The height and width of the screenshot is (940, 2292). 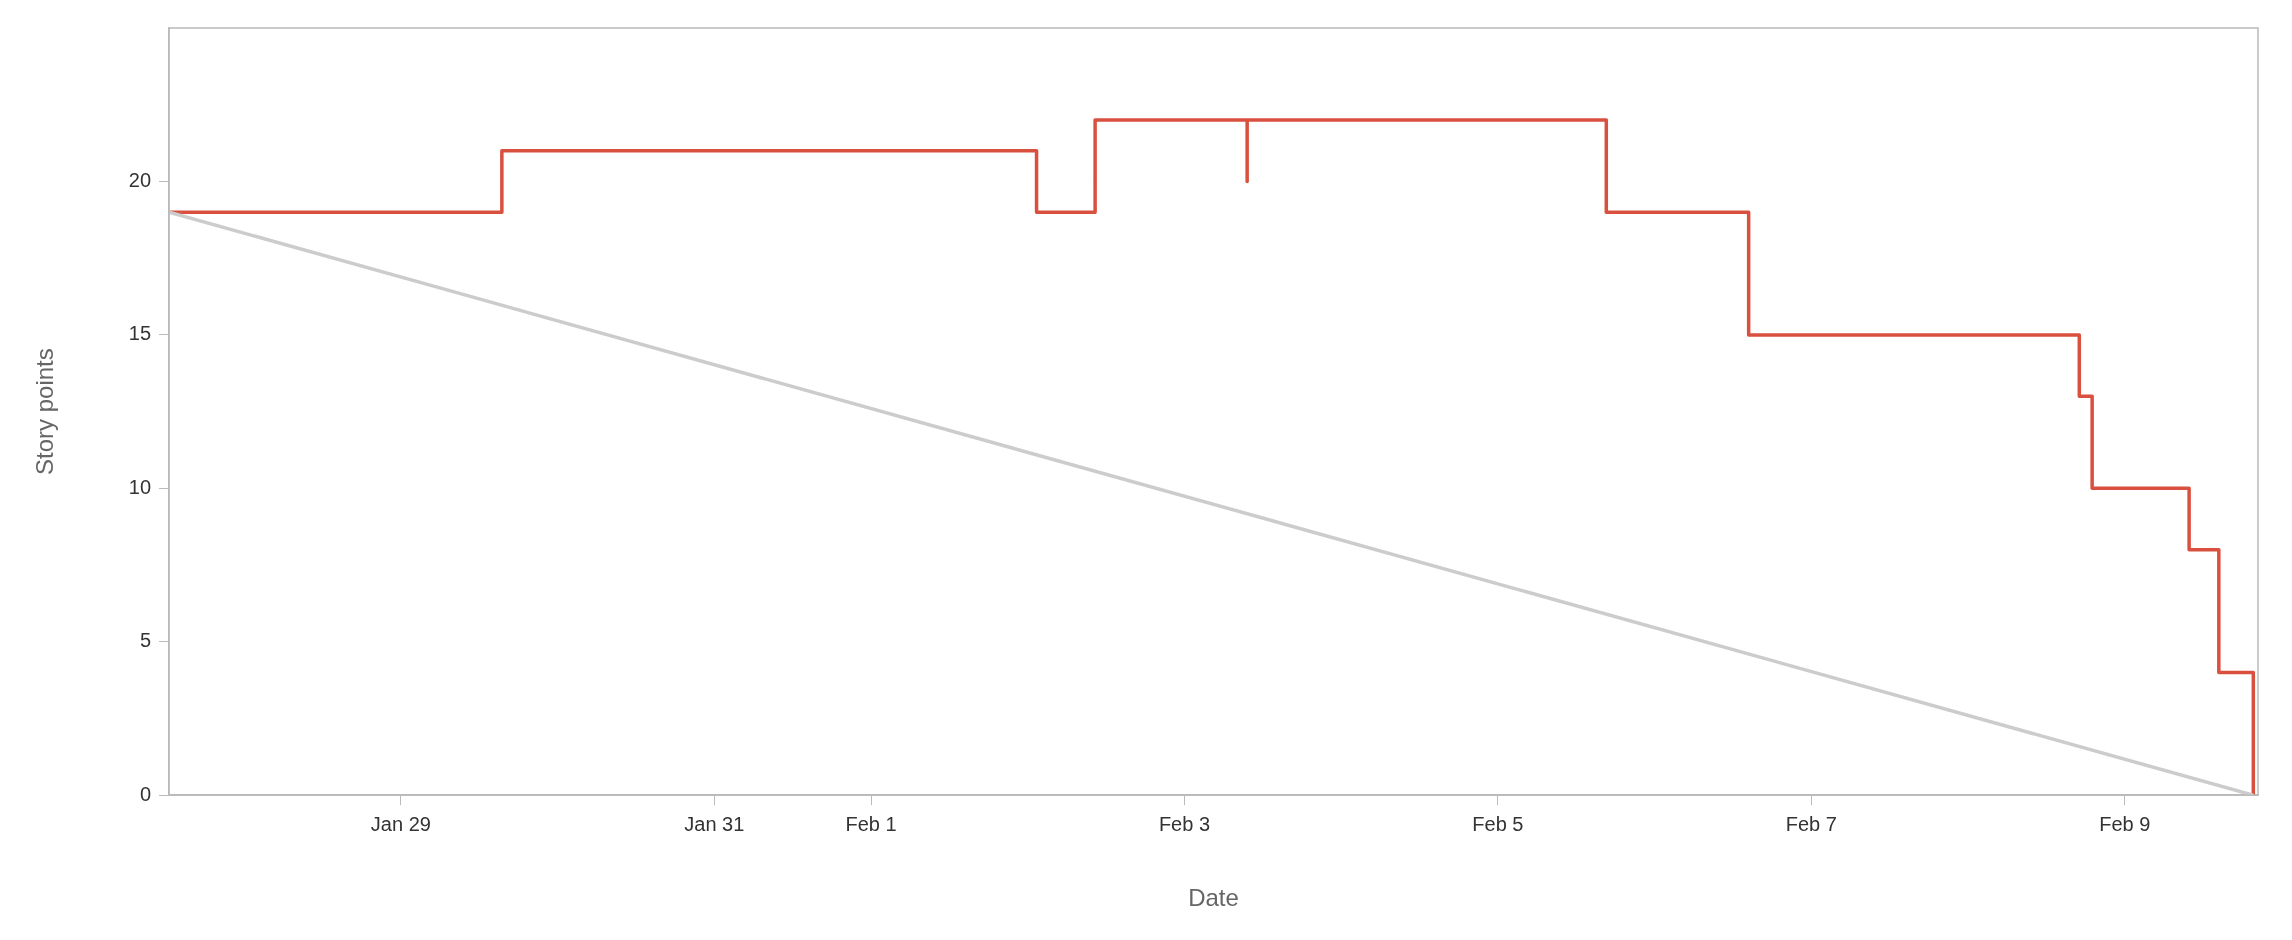 I want to click on x-axis-title: Date, so click(x=1213, y=898).